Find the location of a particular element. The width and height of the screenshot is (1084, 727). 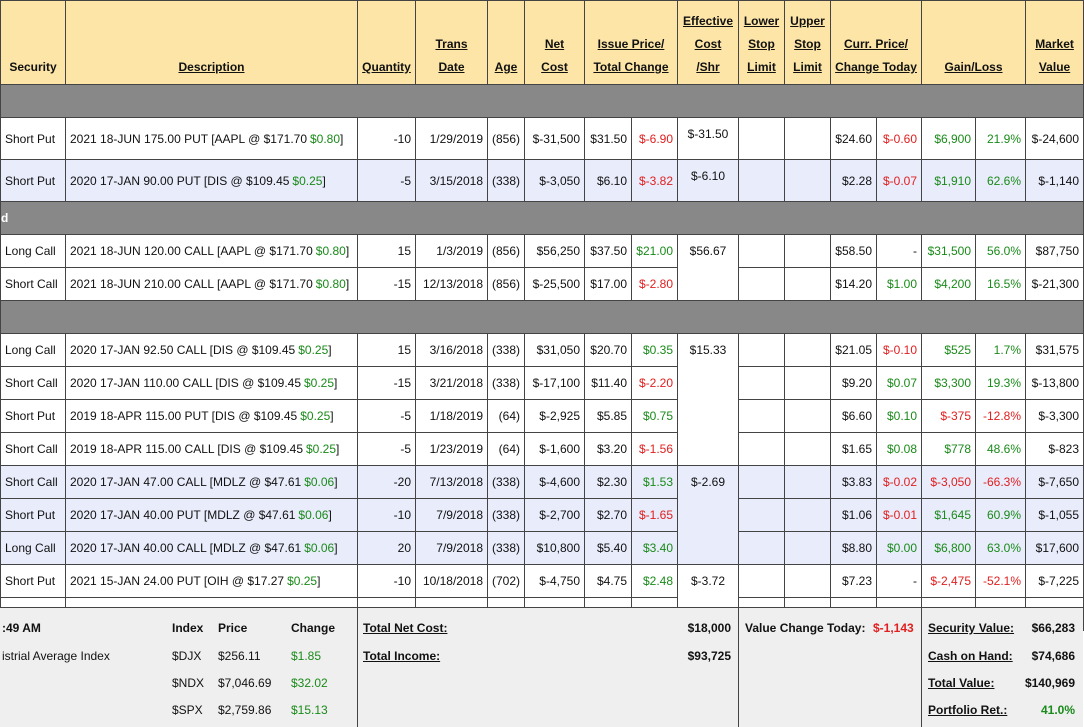

underlying-change: $0.80 is located at coordinates (330, 251).